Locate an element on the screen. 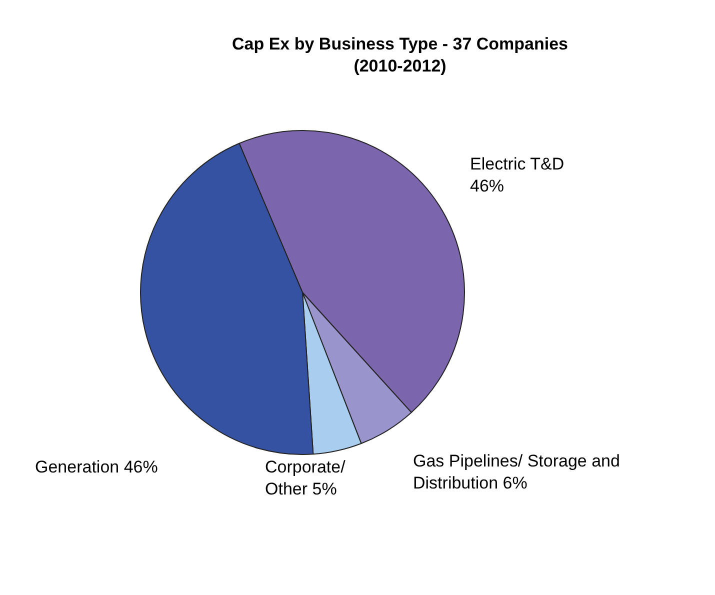 The width and height of the screenshot is (715, 595). slice-label: Gas Pipelines/ Storage and Distribution 6% is located at coordinates (519, 472).